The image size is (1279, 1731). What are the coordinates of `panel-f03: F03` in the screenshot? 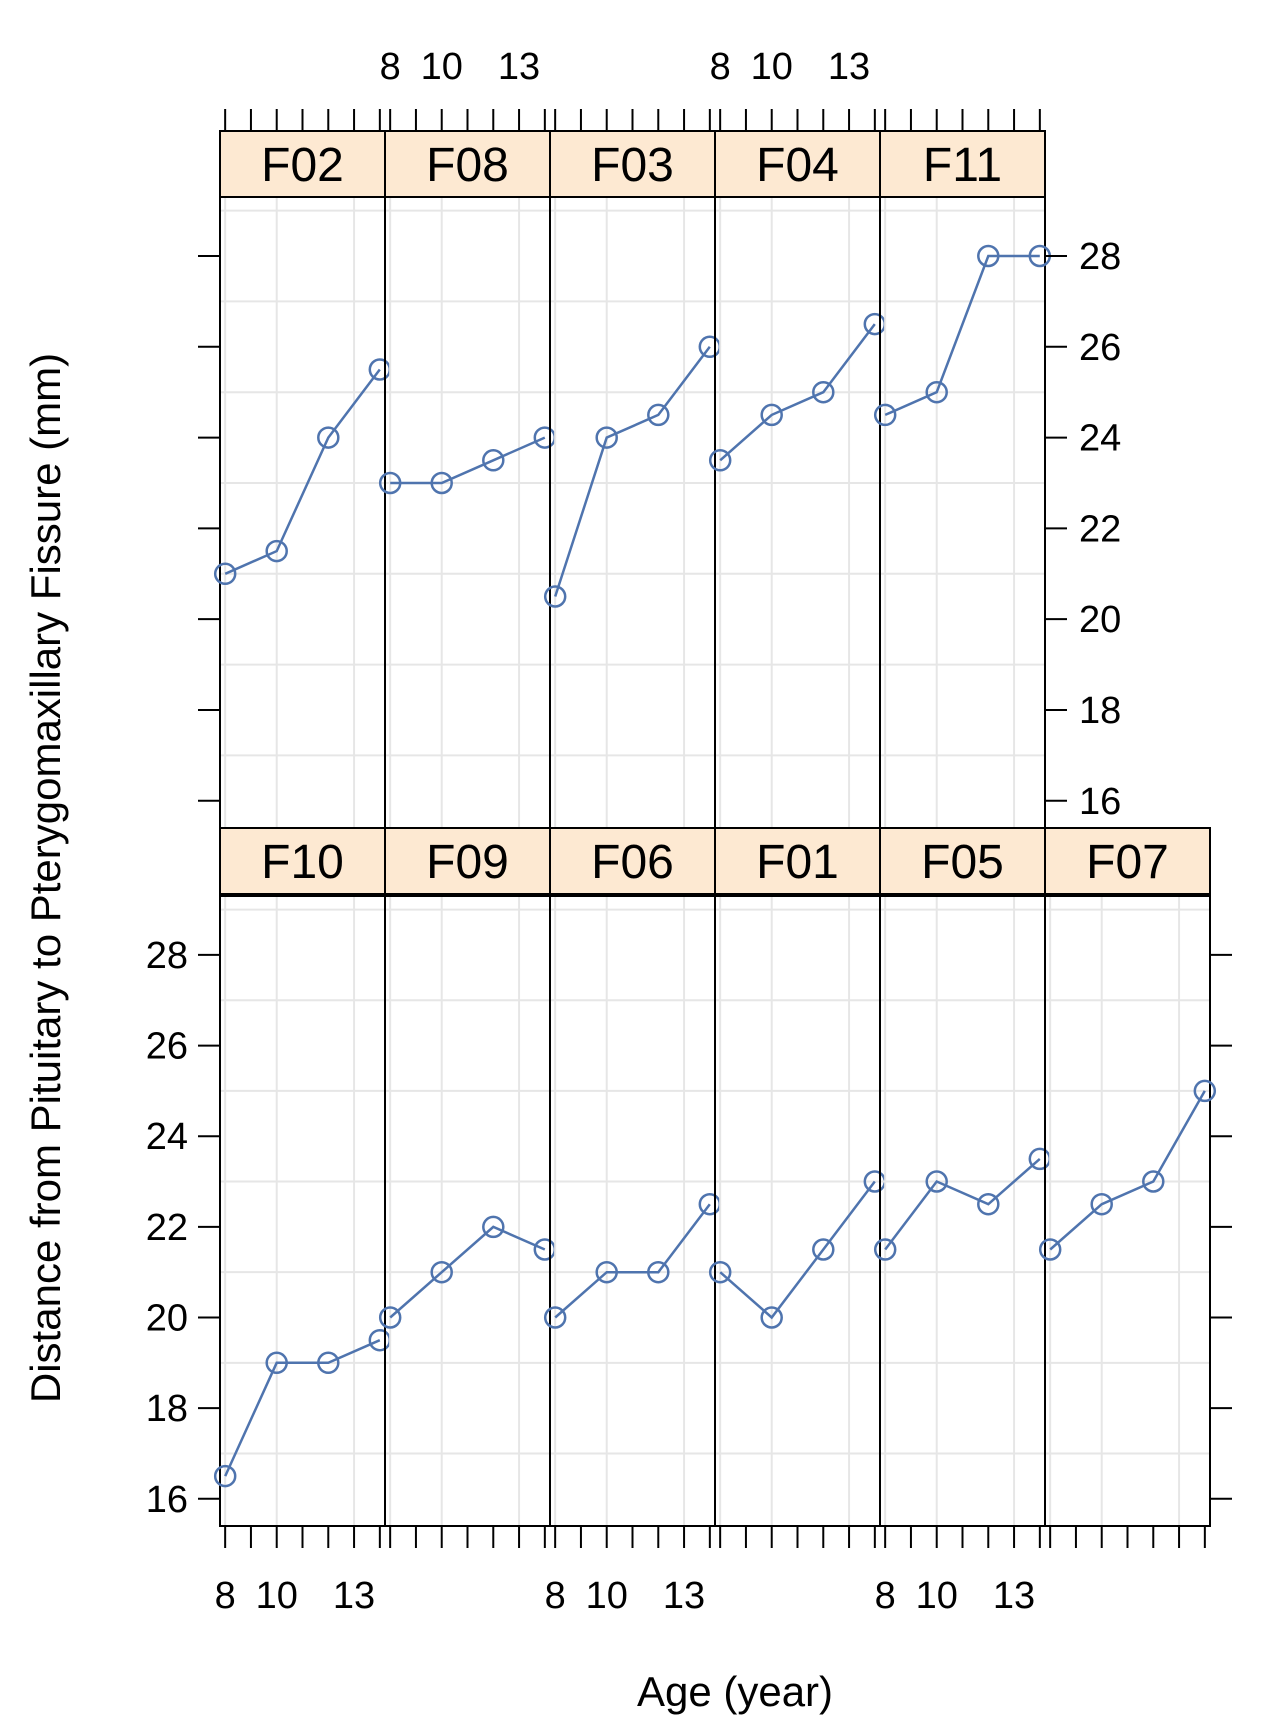 It's located at (632, 479).